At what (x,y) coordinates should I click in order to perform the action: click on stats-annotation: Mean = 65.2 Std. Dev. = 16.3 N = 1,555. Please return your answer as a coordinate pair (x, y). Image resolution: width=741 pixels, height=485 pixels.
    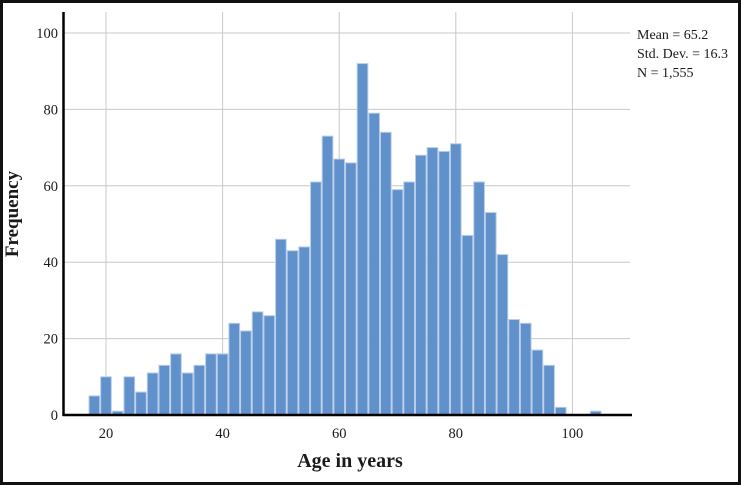
    Looking at the image, I should click on (682, 54).